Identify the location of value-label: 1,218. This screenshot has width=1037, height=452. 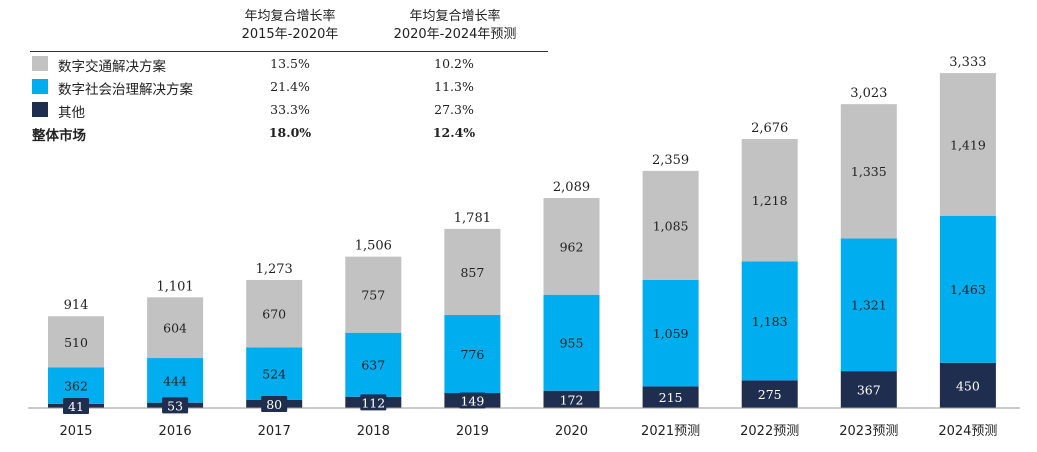
(770, 200).